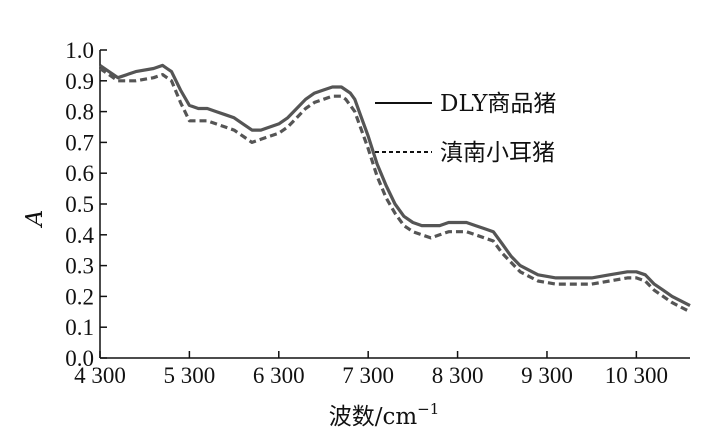 This screenshot has height=434, width=709. What do you see at coordinates (368, 375) in the screenshot?
I see `x-tick-label: 7 300` at bounding box center [368, 375].